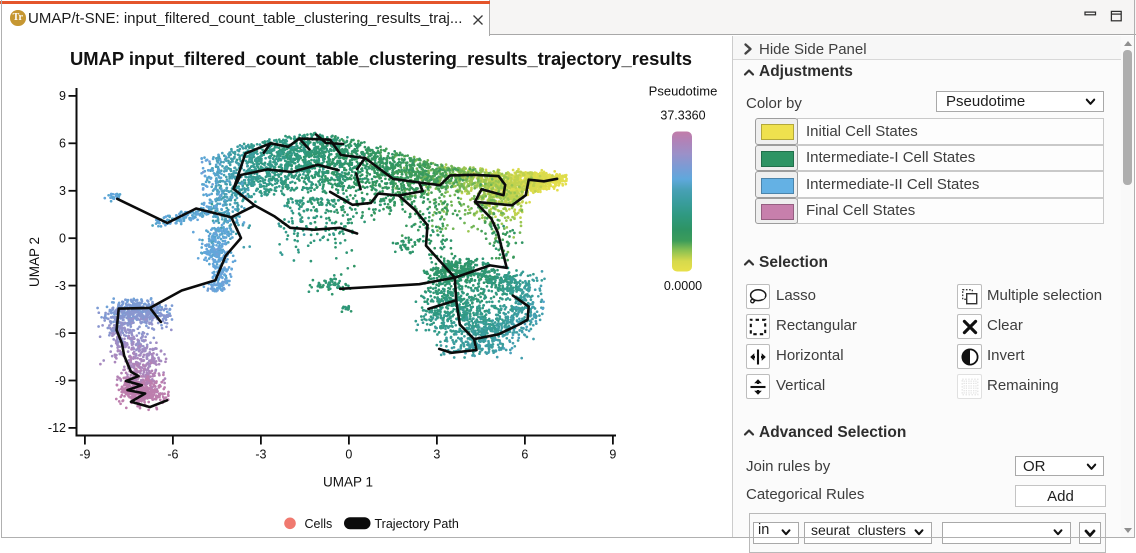 The width and height of the screenshot is (1136, 553). What do you see at coordinates (57, 428) in the screenshot?
I see `svg-text: -12` at bounding box center [57, 428].